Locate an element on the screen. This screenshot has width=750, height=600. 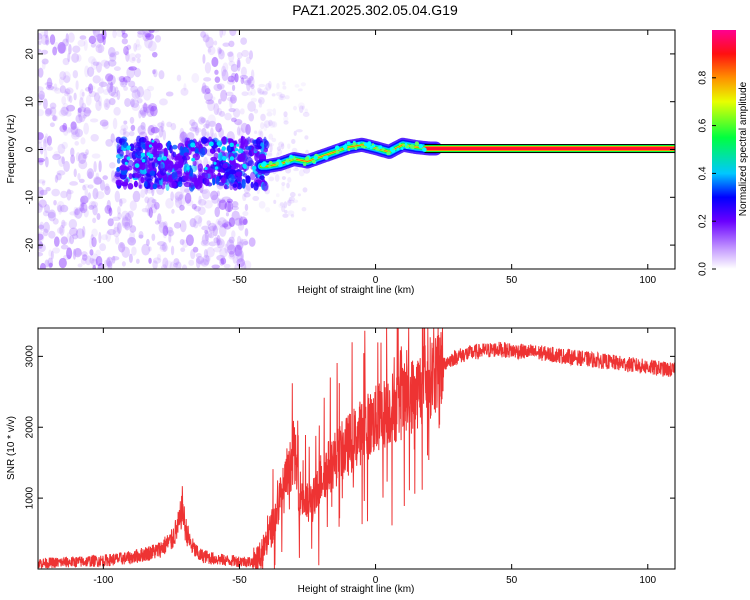
snr-x-tick-label: -50 is located at coordinates (239, 580).